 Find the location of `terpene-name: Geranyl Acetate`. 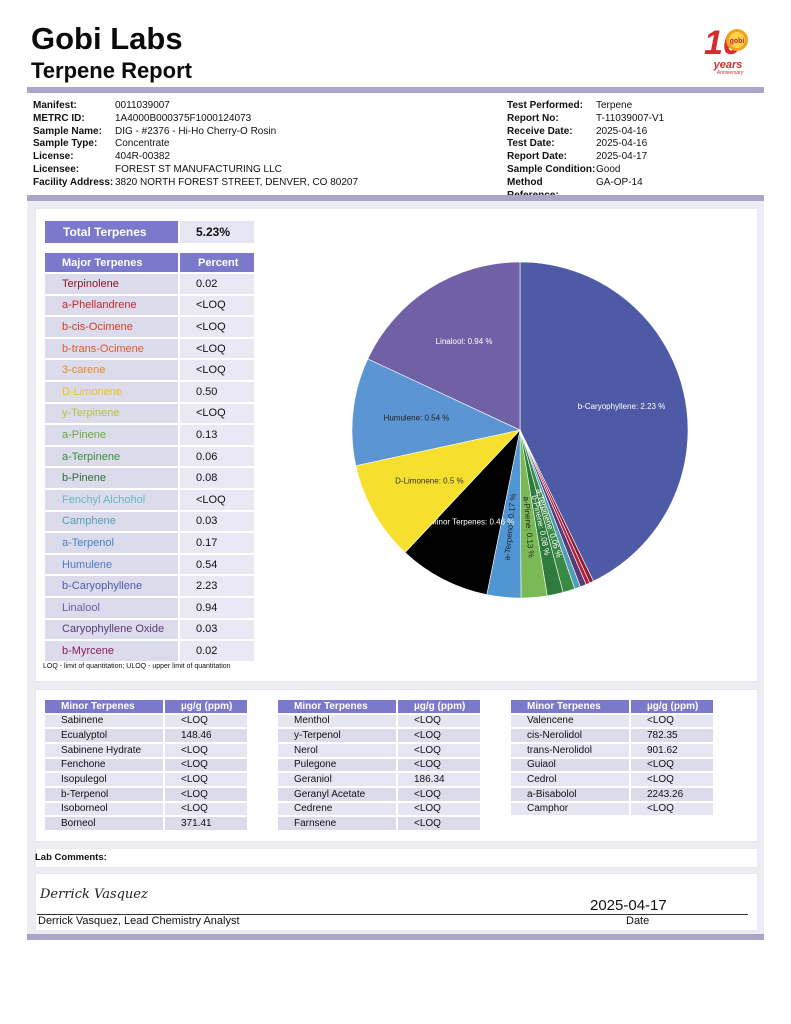

terpene-name: Geranyl Acetate is located at coordinates (337, 794).